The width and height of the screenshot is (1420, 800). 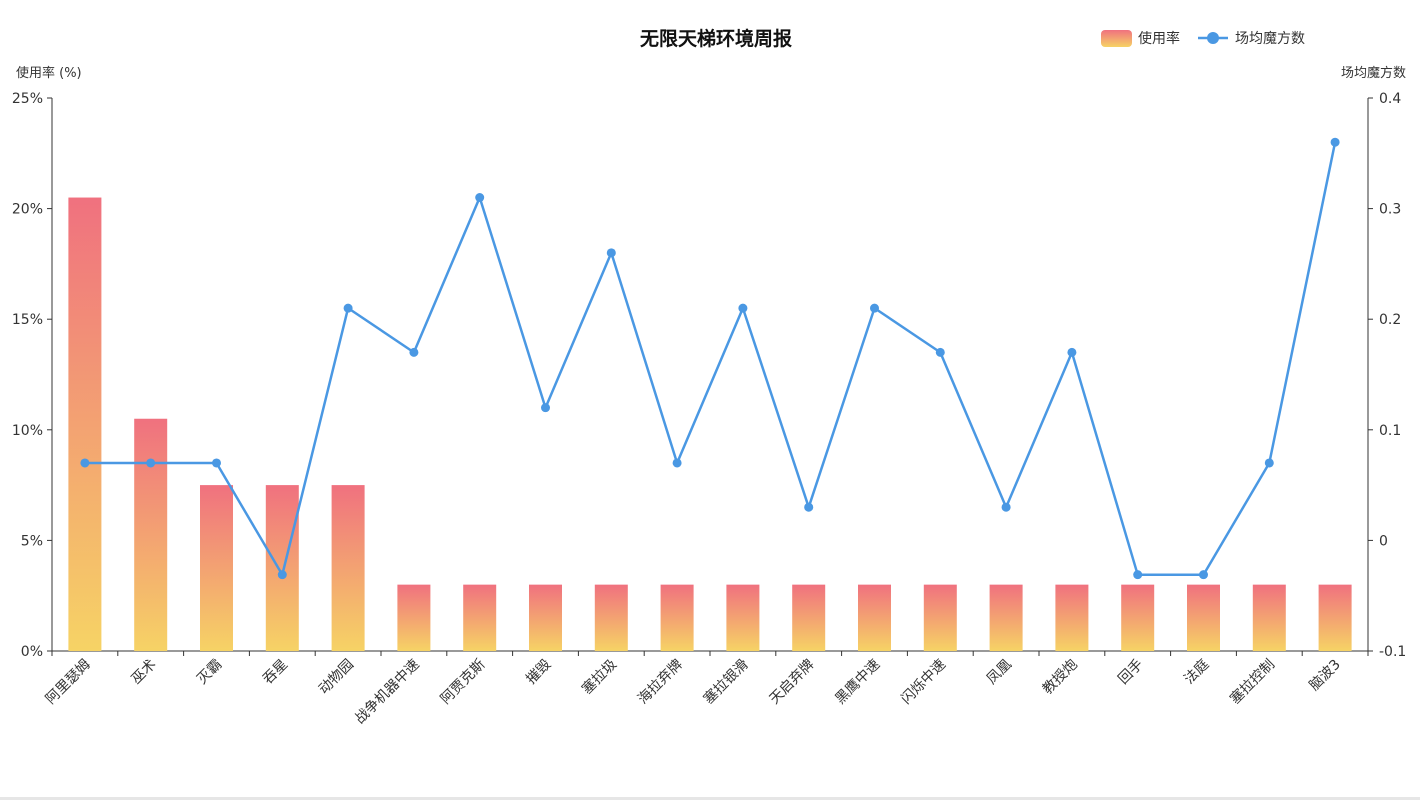 What do you see at coordinates (68, 682) in the screenshot?
I see `x-category-label: 阿里瑟姆` at bounding box center [68, 682].